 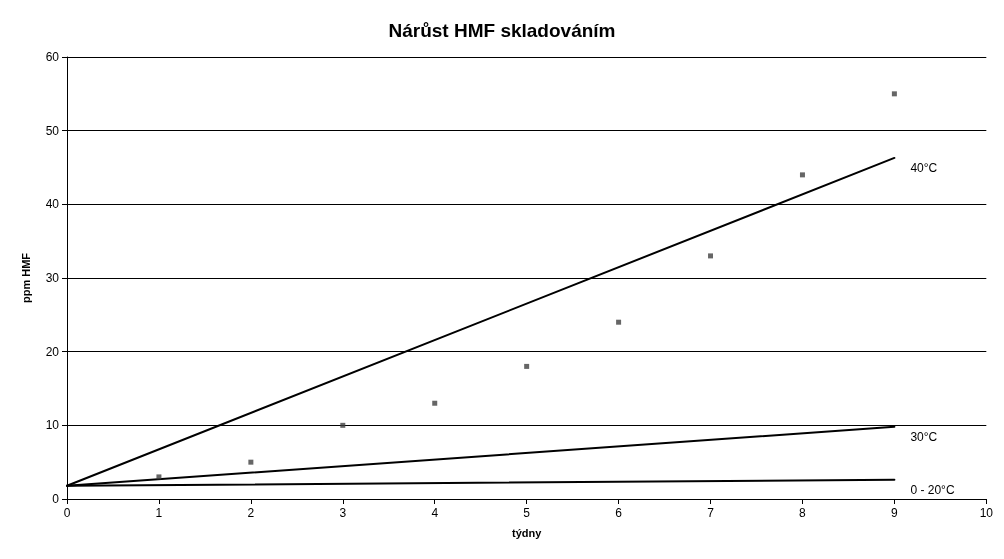 I want to click on x-tick-label: 0, so click(x=67, y=513).